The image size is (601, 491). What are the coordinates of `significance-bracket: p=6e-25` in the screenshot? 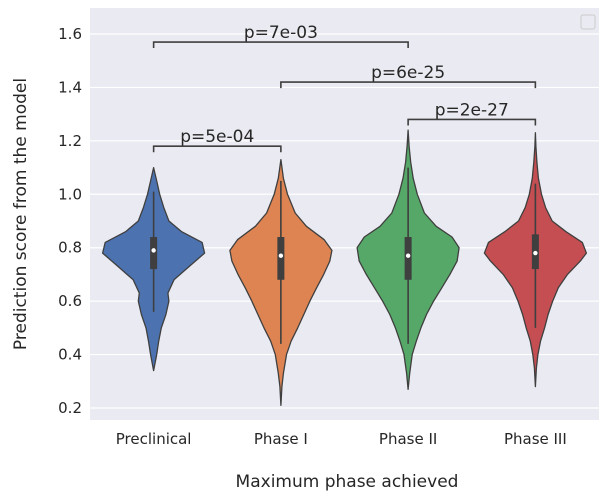 It's located at (408, 76).